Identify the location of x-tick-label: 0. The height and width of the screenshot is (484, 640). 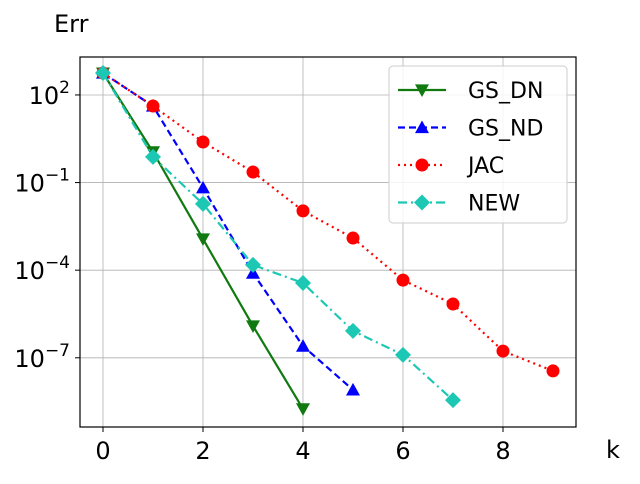
(102, 451).